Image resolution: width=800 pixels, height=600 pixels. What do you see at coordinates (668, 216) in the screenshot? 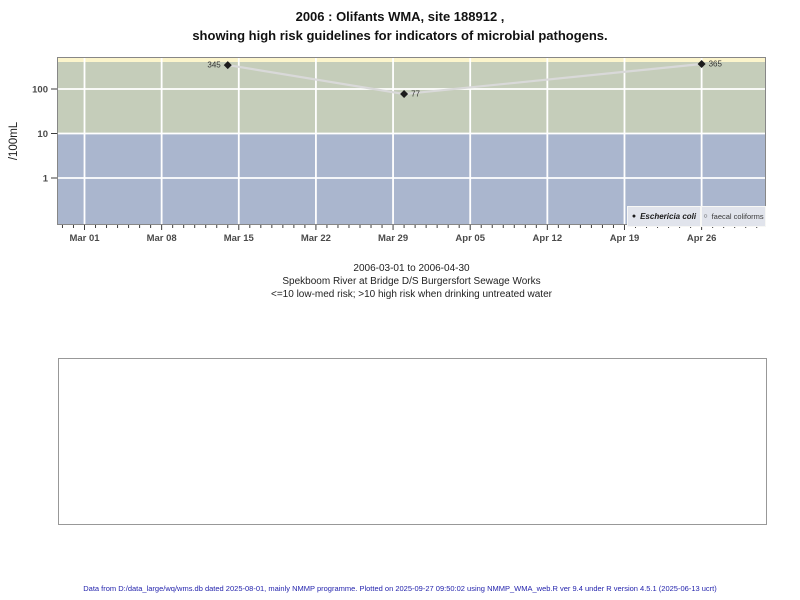
I see `legend-label-ecoli: Eschericia coli` at bounding box center [668, 216].